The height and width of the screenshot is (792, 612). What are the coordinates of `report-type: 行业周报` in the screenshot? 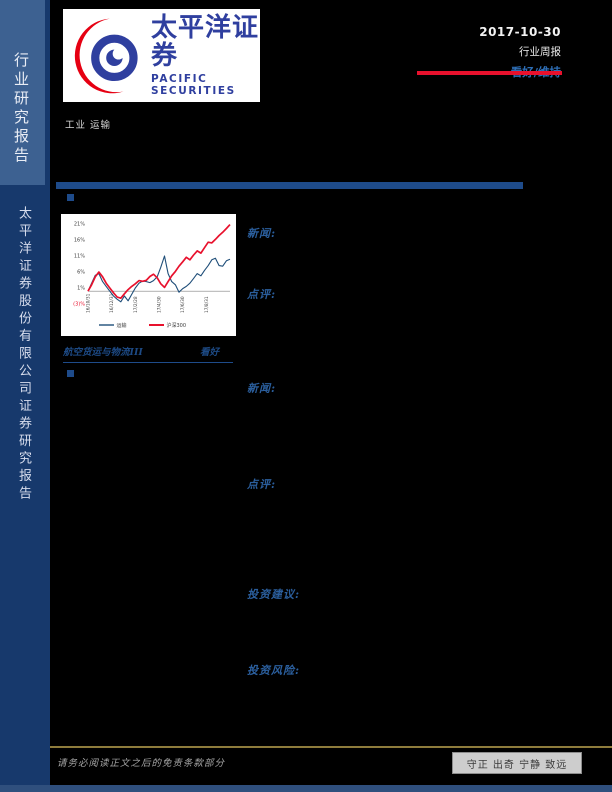 It's located at (540, 52).